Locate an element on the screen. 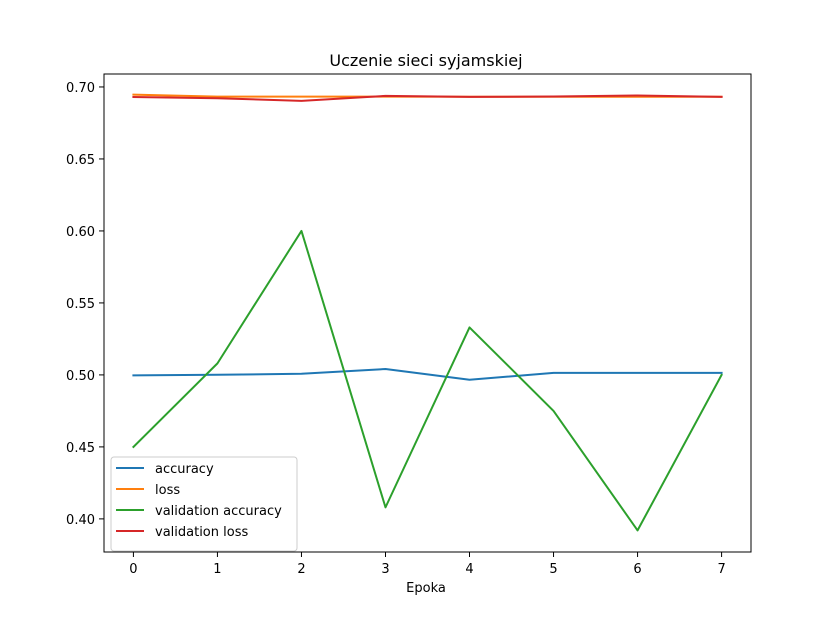  series-line-validation-loss is located at coordinates (427, 98).